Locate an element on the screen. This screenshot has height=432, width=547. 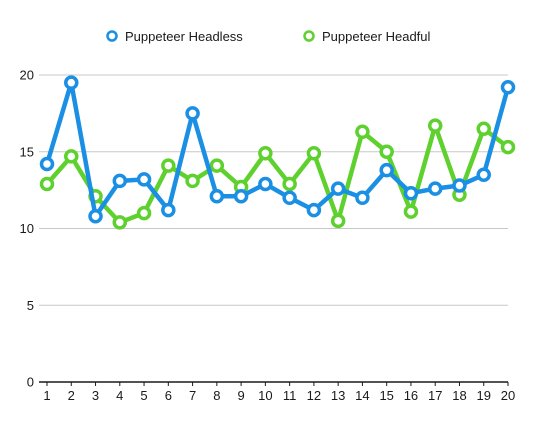
x-tick-label-2: 2 is located at coordinates (71, 395).